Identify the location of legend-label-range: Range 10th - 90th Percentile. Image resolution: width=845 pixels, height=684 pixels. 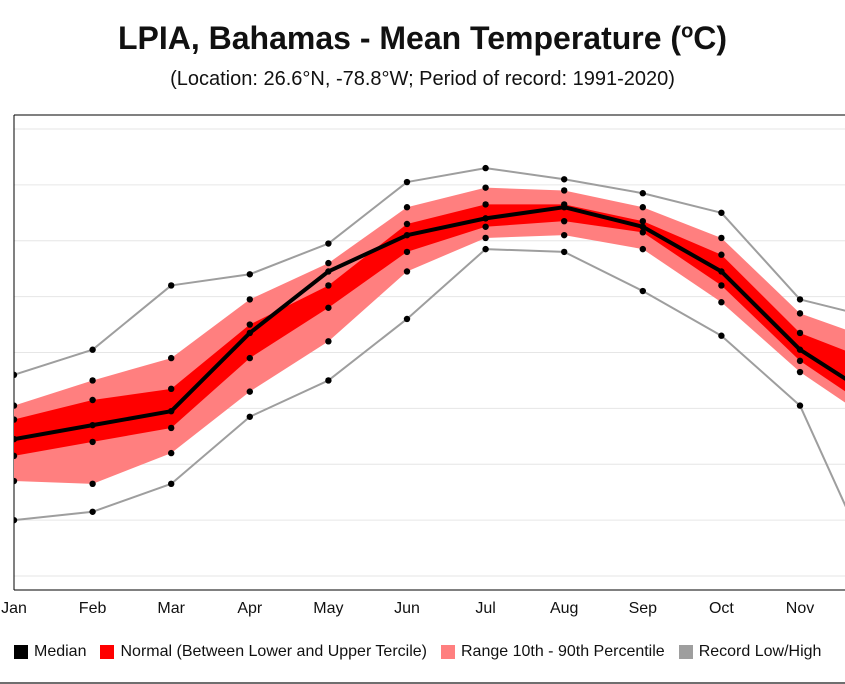
(563, 651).